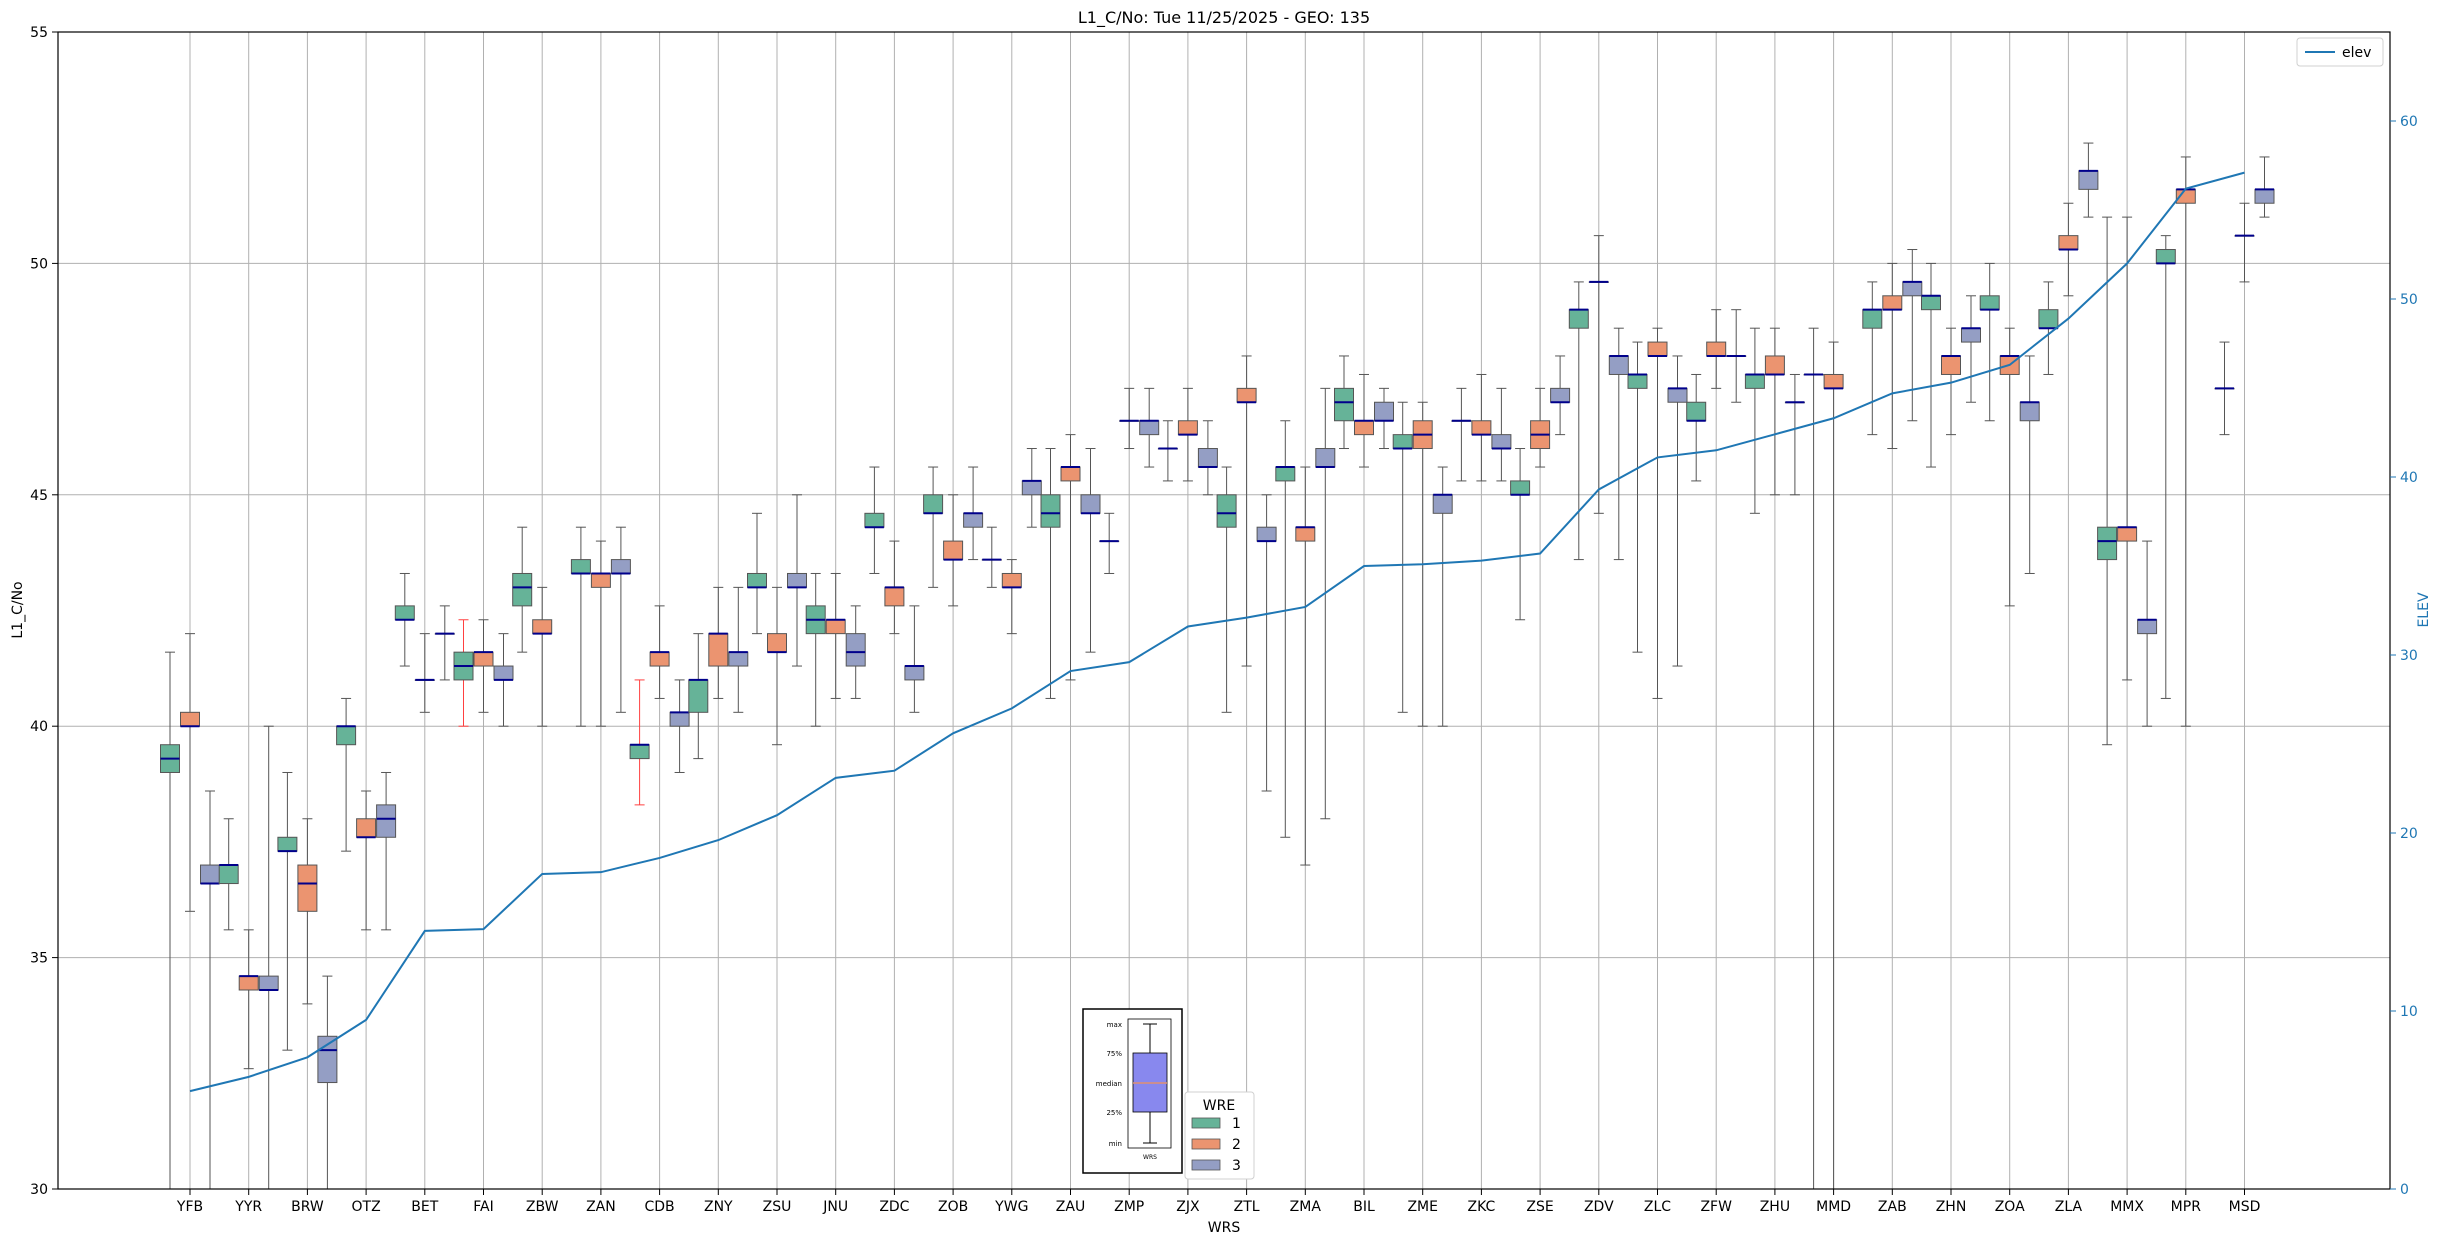 The image size is (2438, 1244). Describe the element at coordinates (1775, 1207) in the screenshot. I see `x-tick-label: ZHU` at that location.